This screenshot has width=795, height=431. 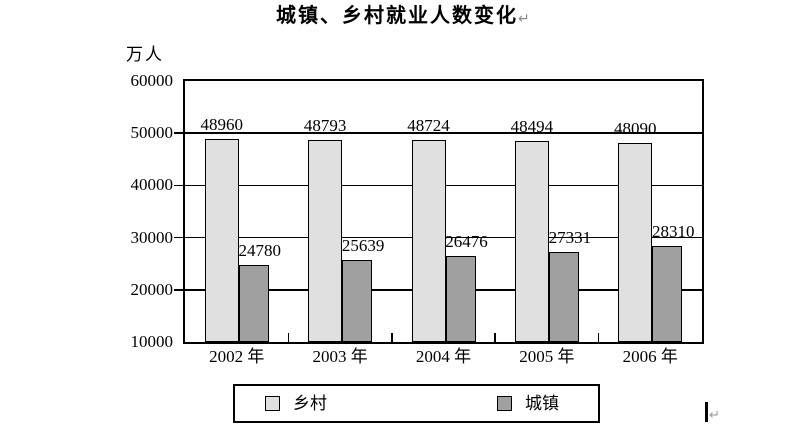 What do you see at coordinates (145, 54) in the screenshot?
I see `y-axis-unit-label: 万人` at bounding box center [145, 54].